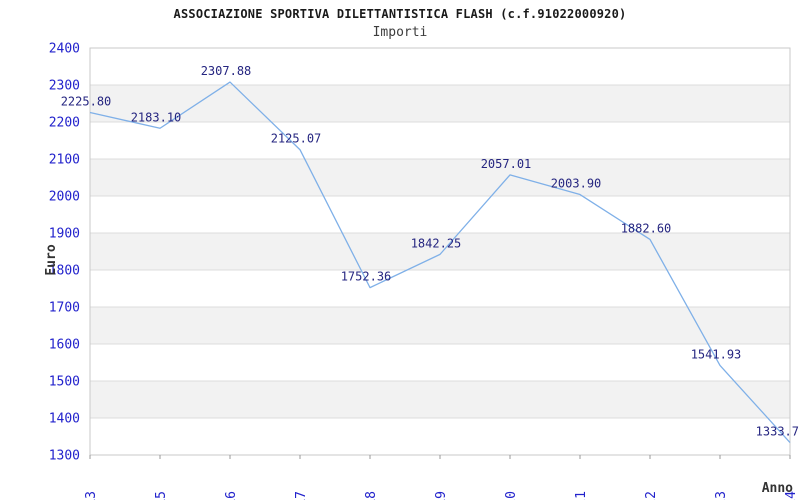  Describe the element at coordinates (441, 495) in the screenshot. I see `x-axis-tick-label: 2019` at that location.